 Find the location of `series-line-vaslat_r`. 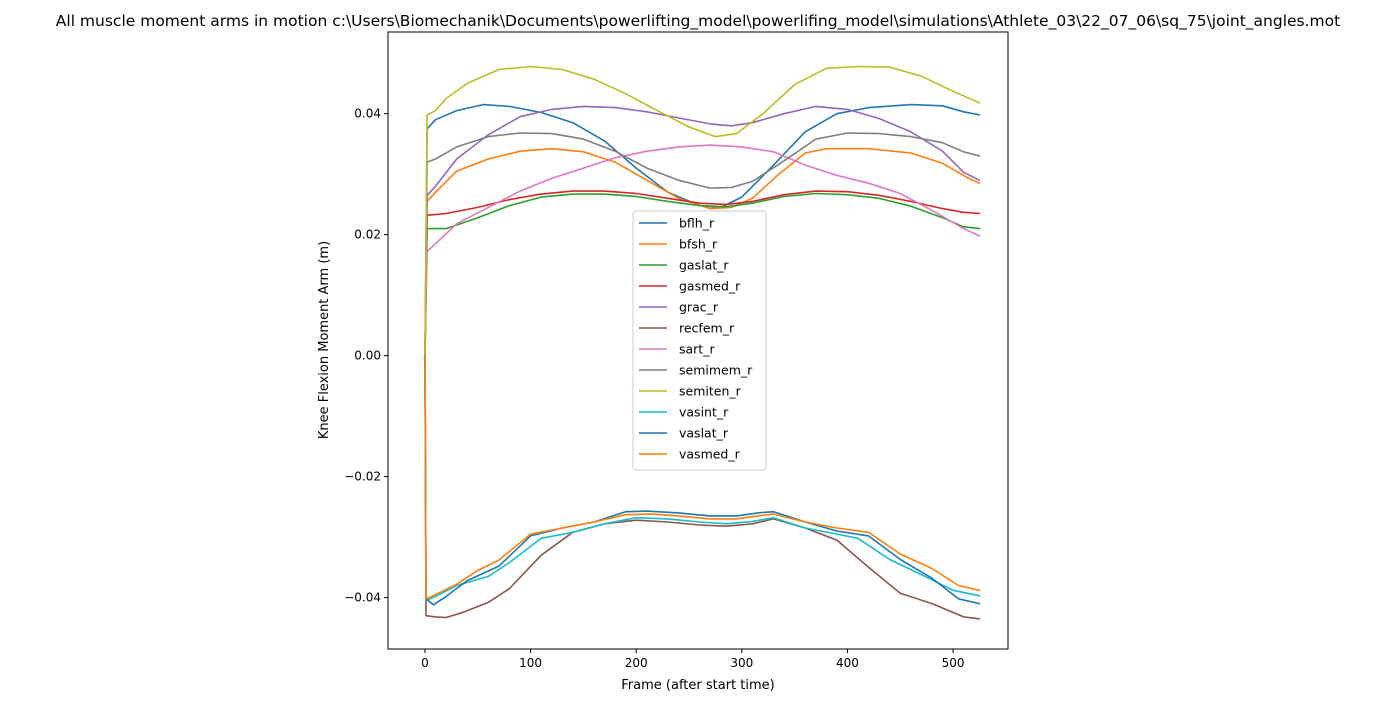

series-line-vaslat_r is located at coordinates (702, 480).